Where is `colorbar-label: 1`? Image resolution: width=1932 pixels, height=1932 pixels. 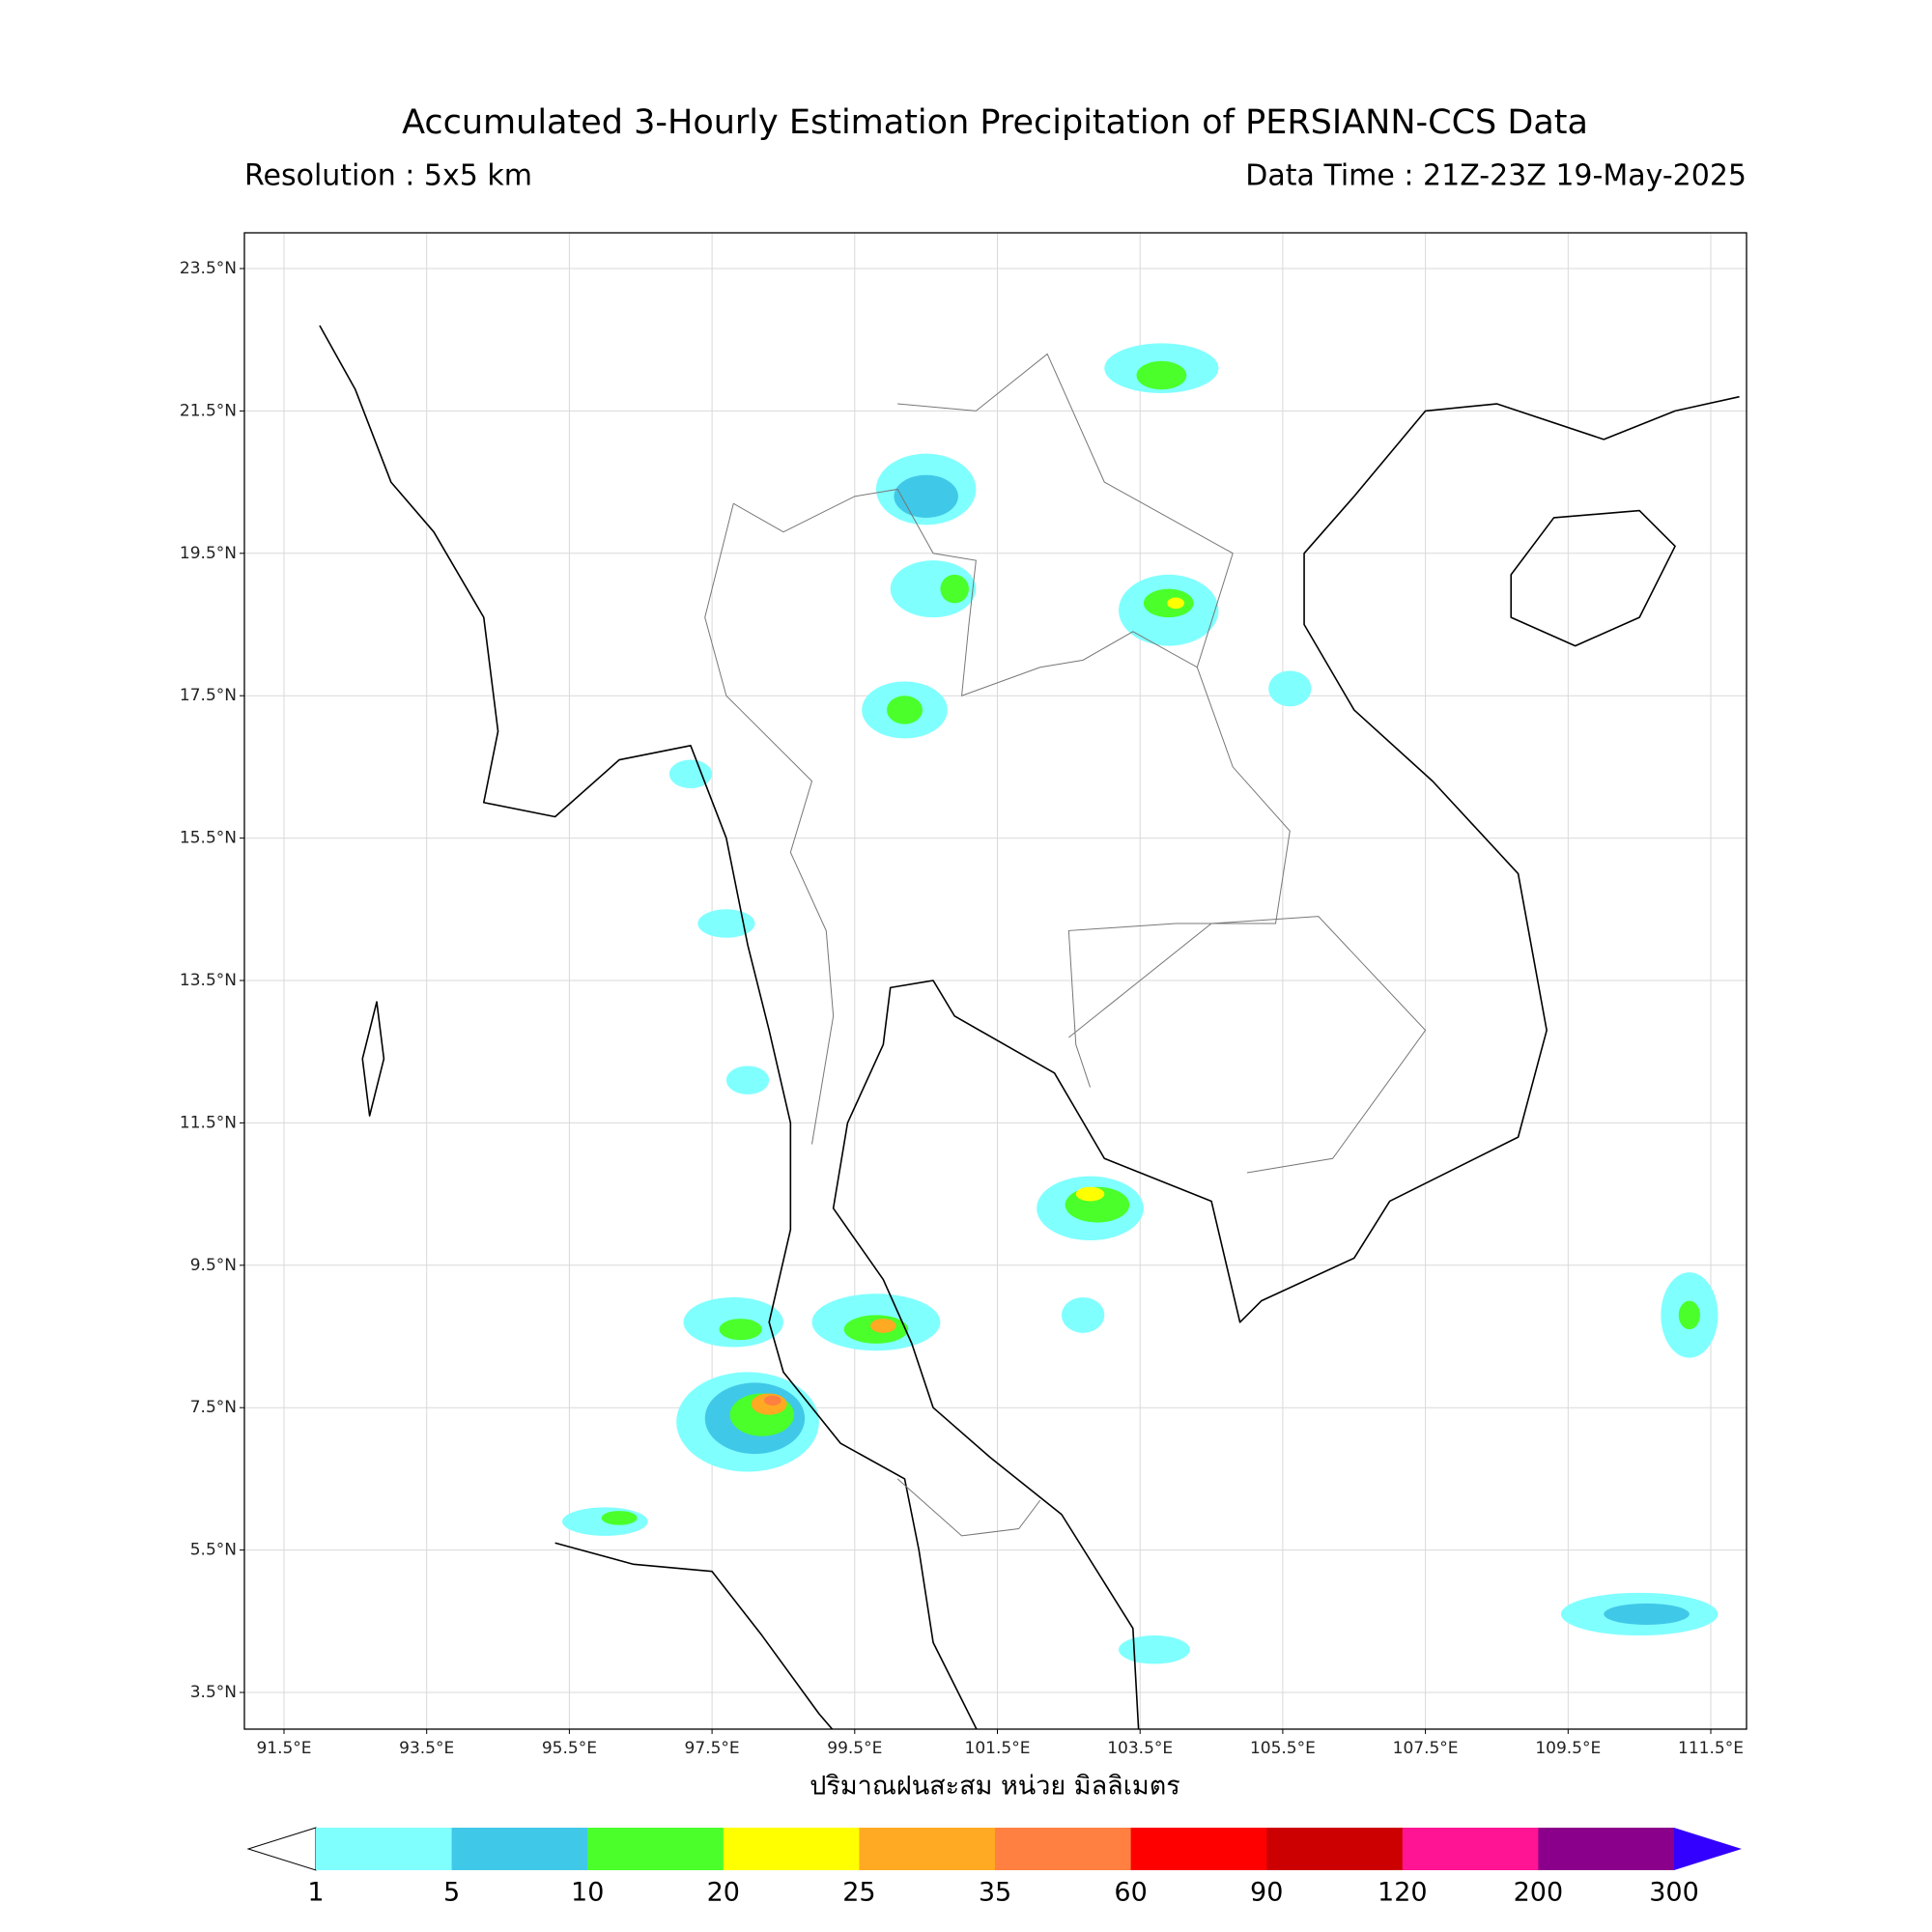
colorbar-label: 1 is located at coordinates (315, 1893).